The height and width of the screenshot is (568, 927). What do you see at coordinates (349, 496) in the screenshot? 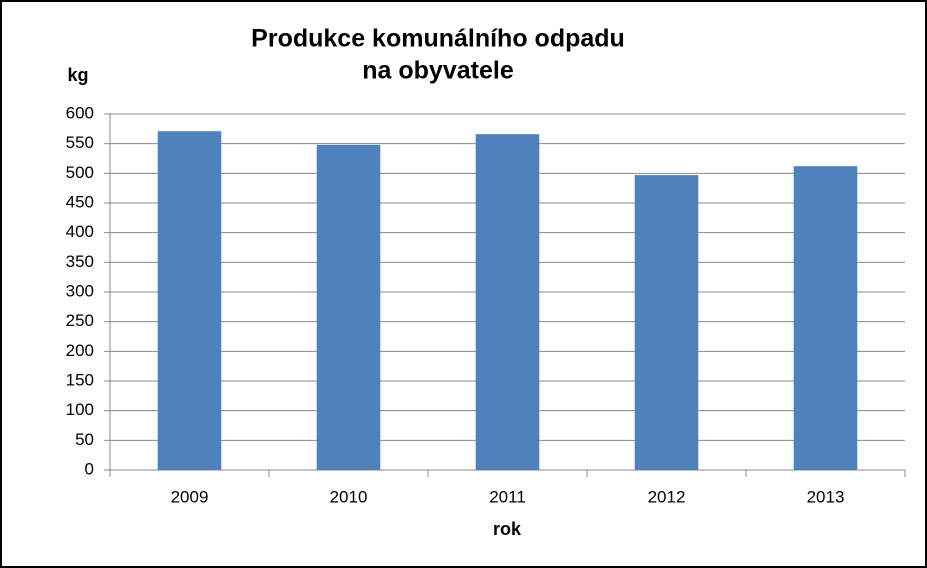
I see `x-tick-label: 2010` at bounding box center [349, 496].